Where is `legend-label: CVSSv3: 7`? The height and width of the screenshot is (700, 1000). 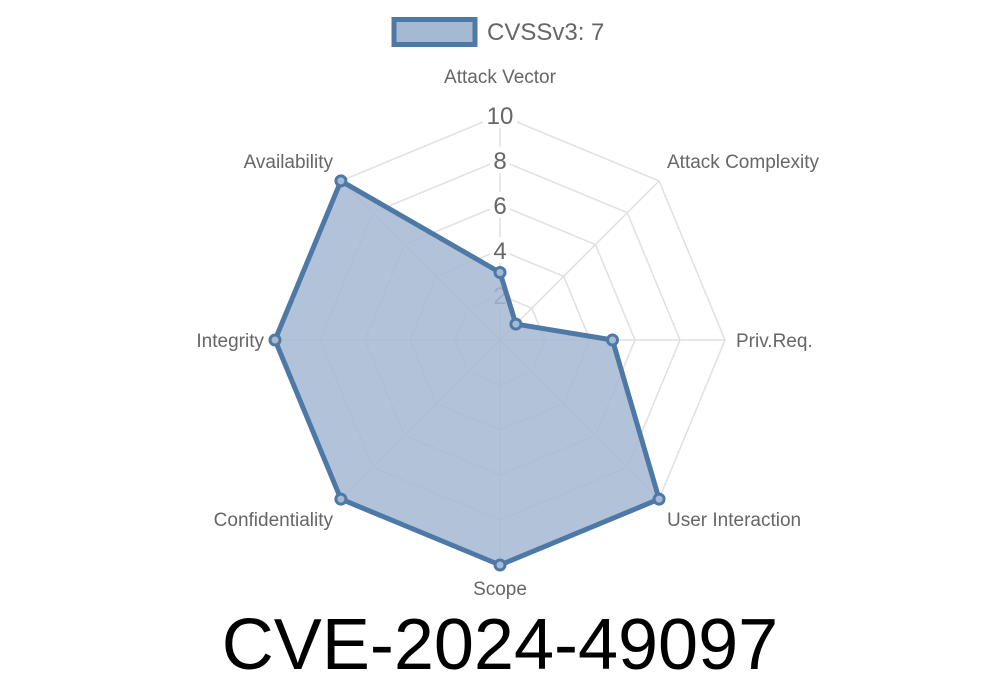
legend-label: CVSSv3: 7 is located at coordinates (545, 32).